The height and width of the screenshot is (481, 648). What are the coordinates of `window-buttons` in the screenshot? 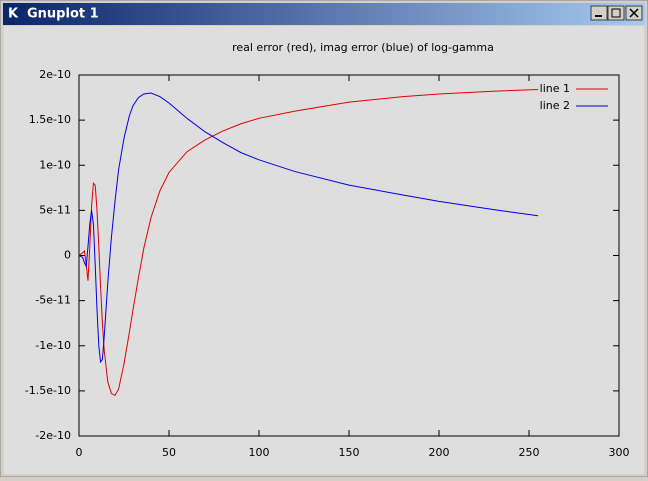 It's located at (616, 13).